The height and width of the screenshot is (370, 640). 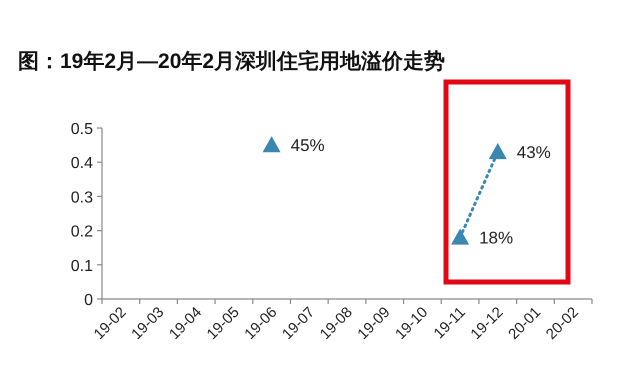 I want to click on y-tick-label: 0.5, so click(x=82, y=129).